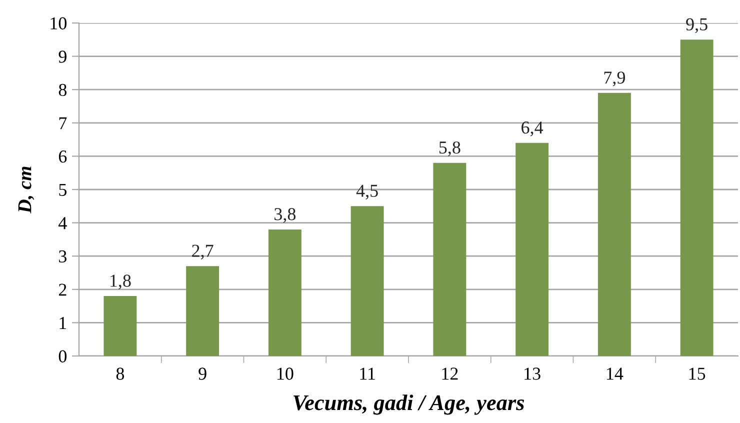 The width and height of the screenshot is (740, 423). What do you see at coordinates (532, 374) in the screenshot?
I see `x-tick-label: 13` at bounding box center [532, 374].